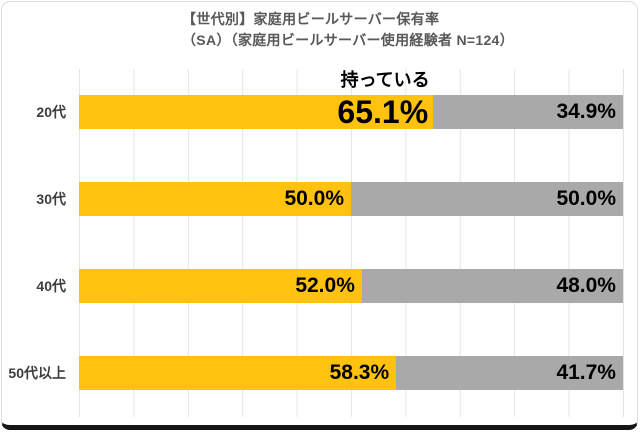  Describe the element at coordinates (385, 80) in the screenshot. I see `series-annotation: 持っている` at that location.